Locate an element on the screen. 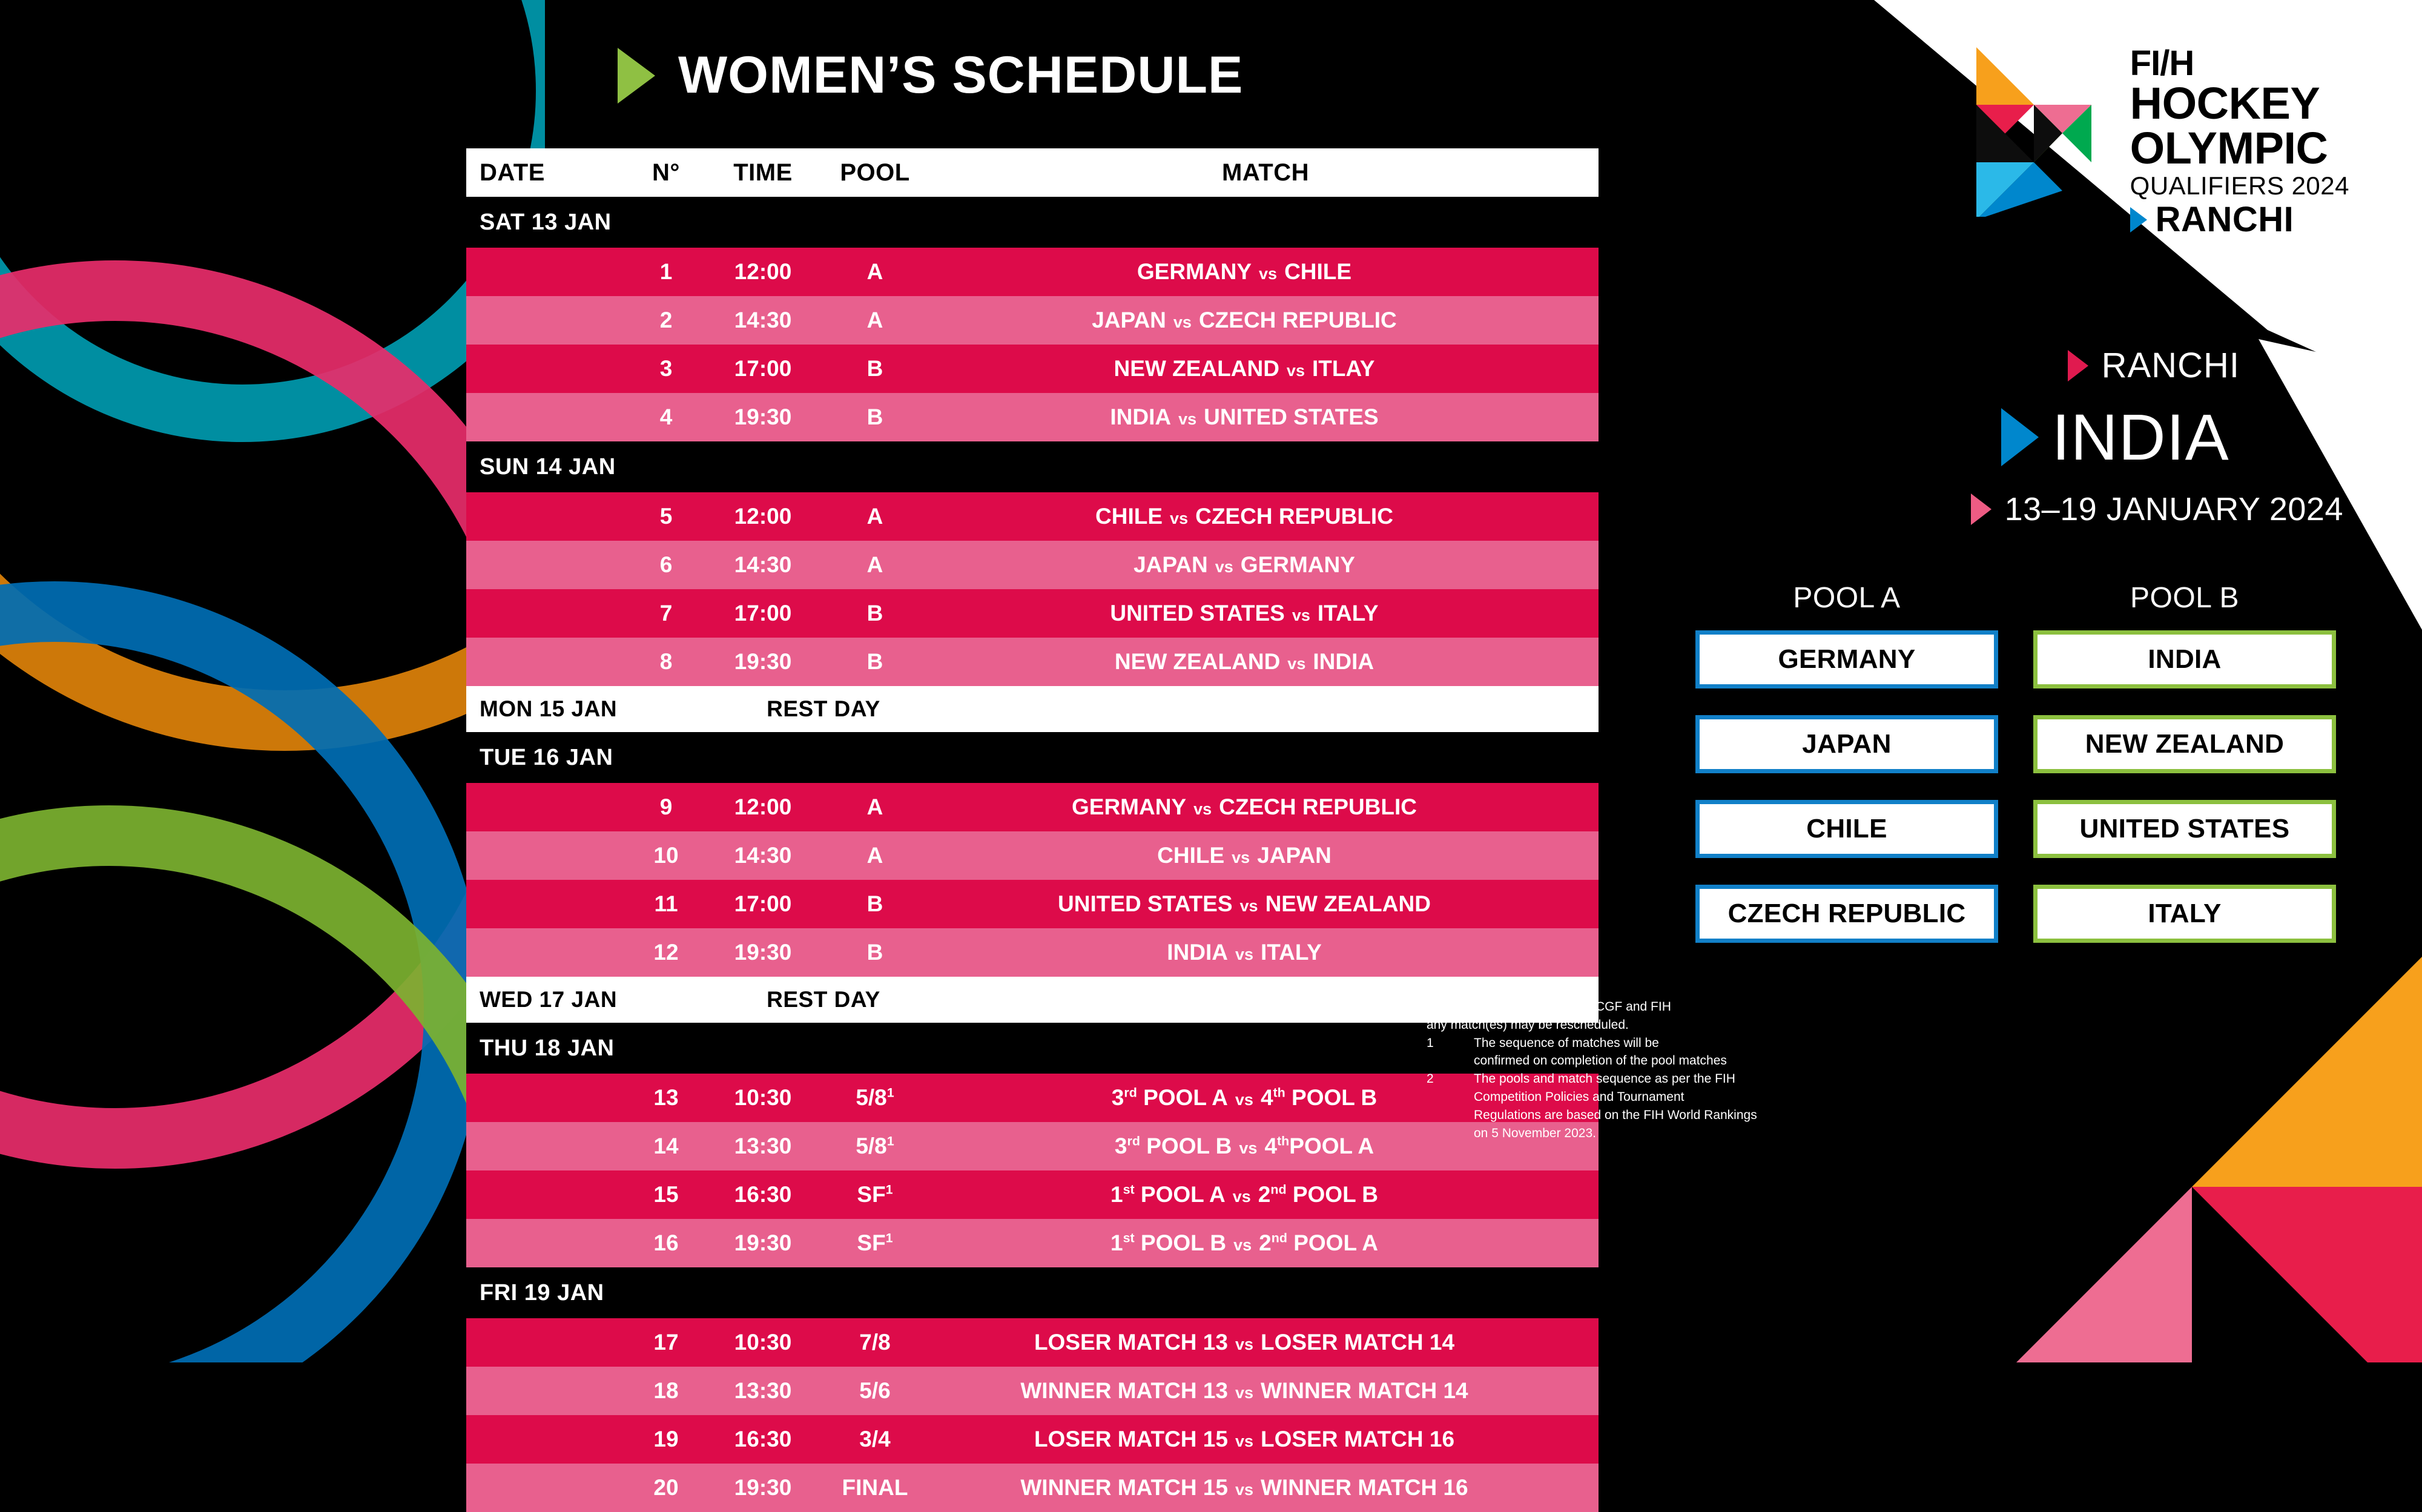 The width and height of the screenshot is (2422, 1512). note-number: 1 is located at coordinates (1430, 1042).